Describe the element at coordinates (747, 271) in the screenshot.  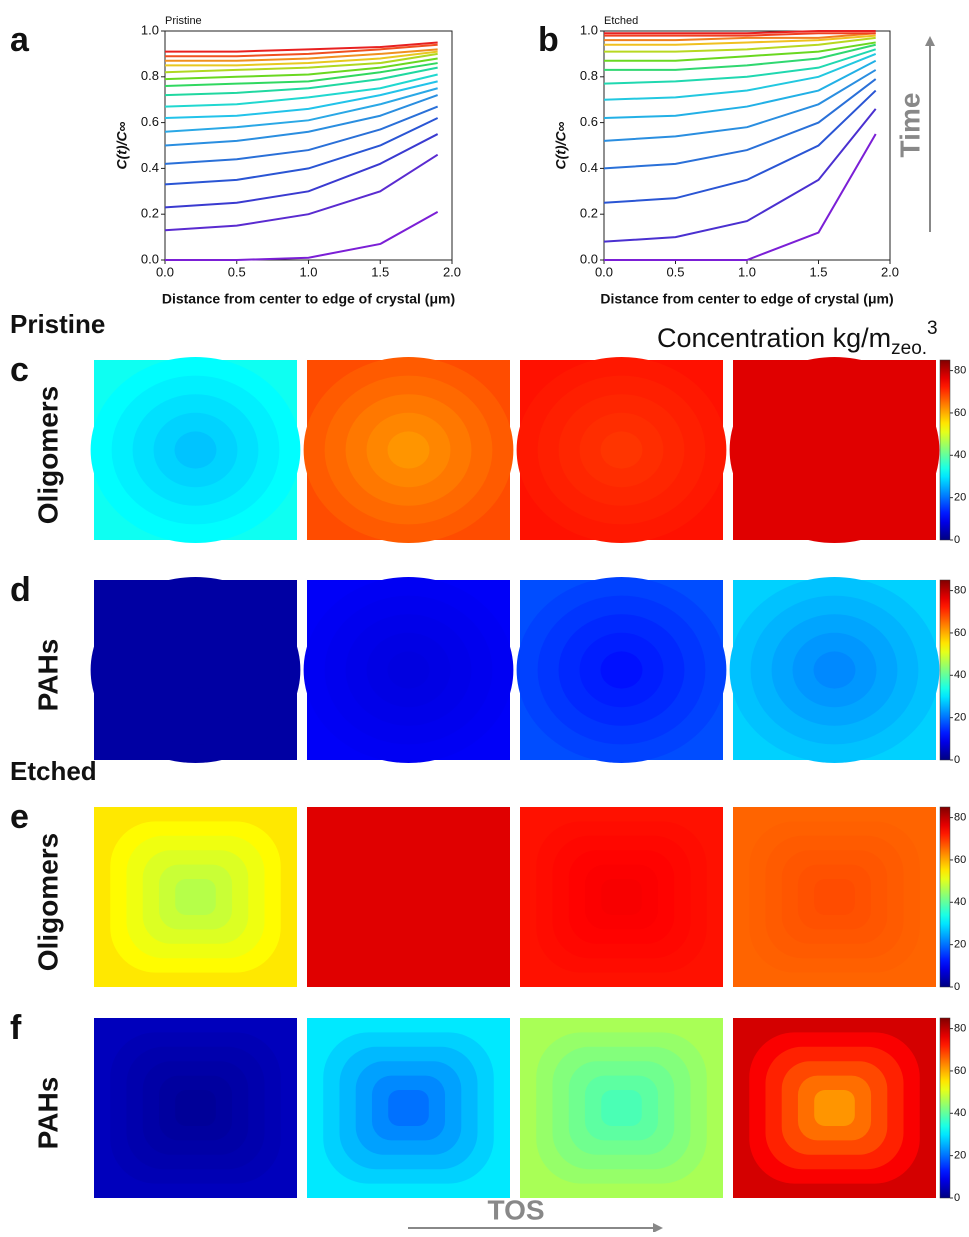
I see `x-tick-label: 1.0` at that location.